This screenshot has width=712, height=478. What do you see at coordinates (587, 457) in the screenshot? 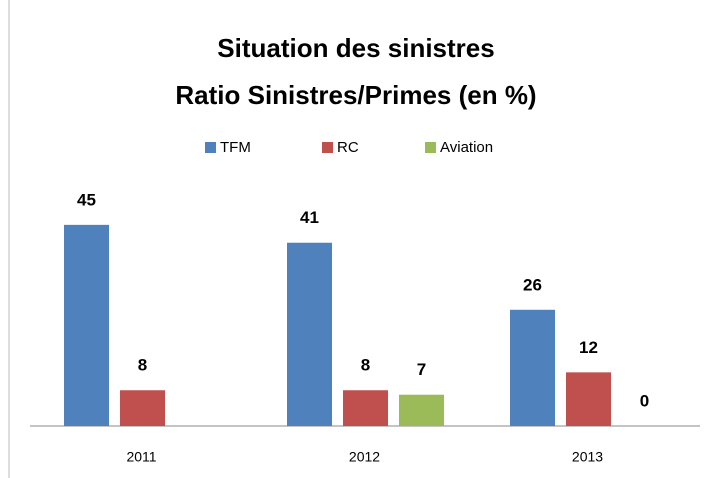
I see `x-tick-label: 2013` at bounding box center [587, 457].